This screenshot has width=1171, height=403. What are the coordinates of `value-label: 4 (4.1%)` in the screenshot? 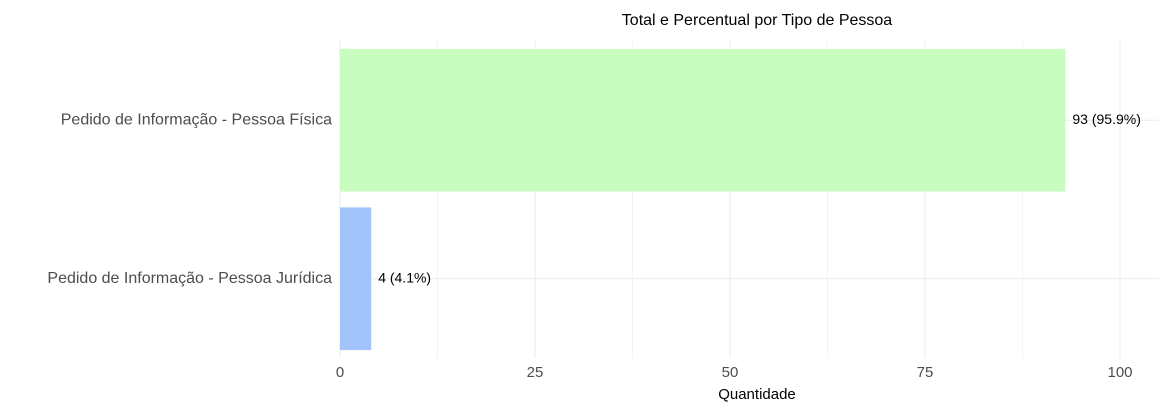 It's located at (404, 277).